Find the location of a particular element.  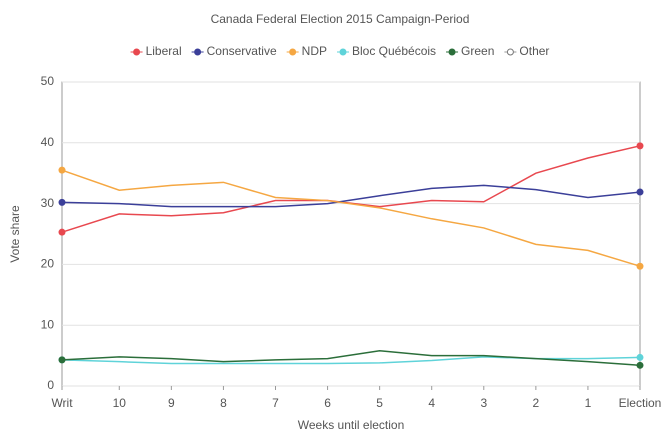

legend-label: NDP is located at coordinates (314, 51).